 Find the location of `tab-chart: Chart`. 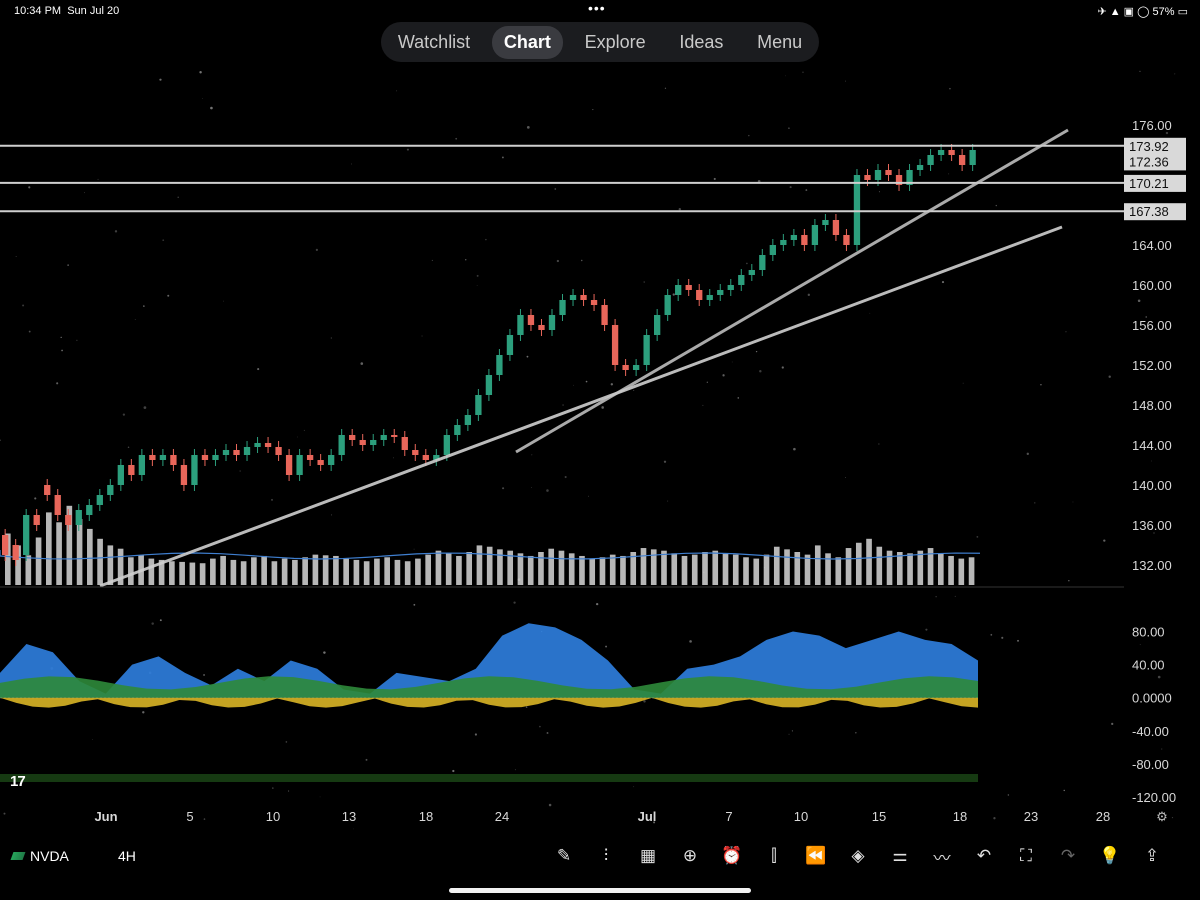

tab-chart: Chart is located at coordinates (527, 42).